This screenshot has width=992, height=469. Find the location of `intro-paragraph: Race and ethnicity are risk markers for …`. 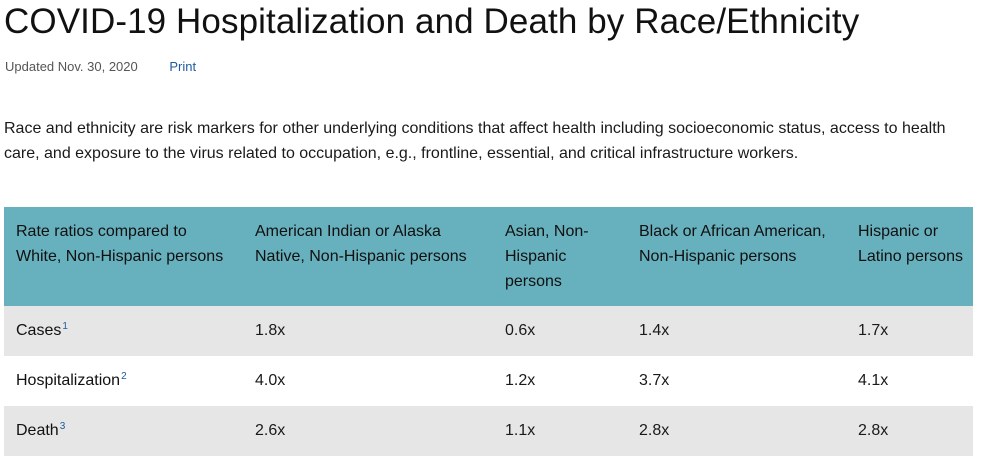

intro-paragraph: Race and ethnicity are risk markers for … is located at coordinates (475, 141).